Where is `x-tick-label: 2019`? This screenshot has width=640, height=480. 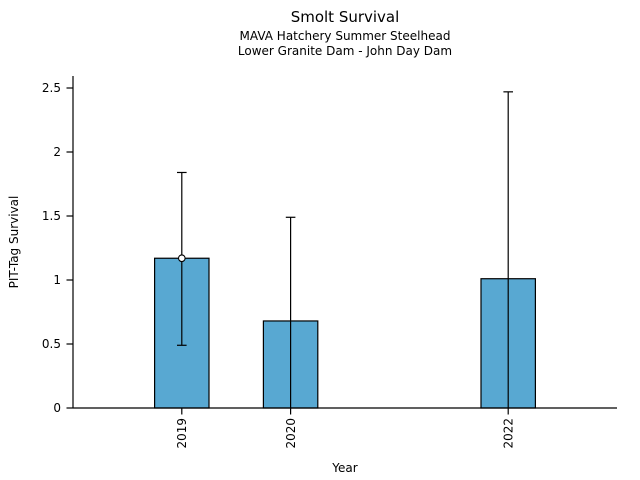 x-tick-label: 2019 is located at coordinates (182, 433).